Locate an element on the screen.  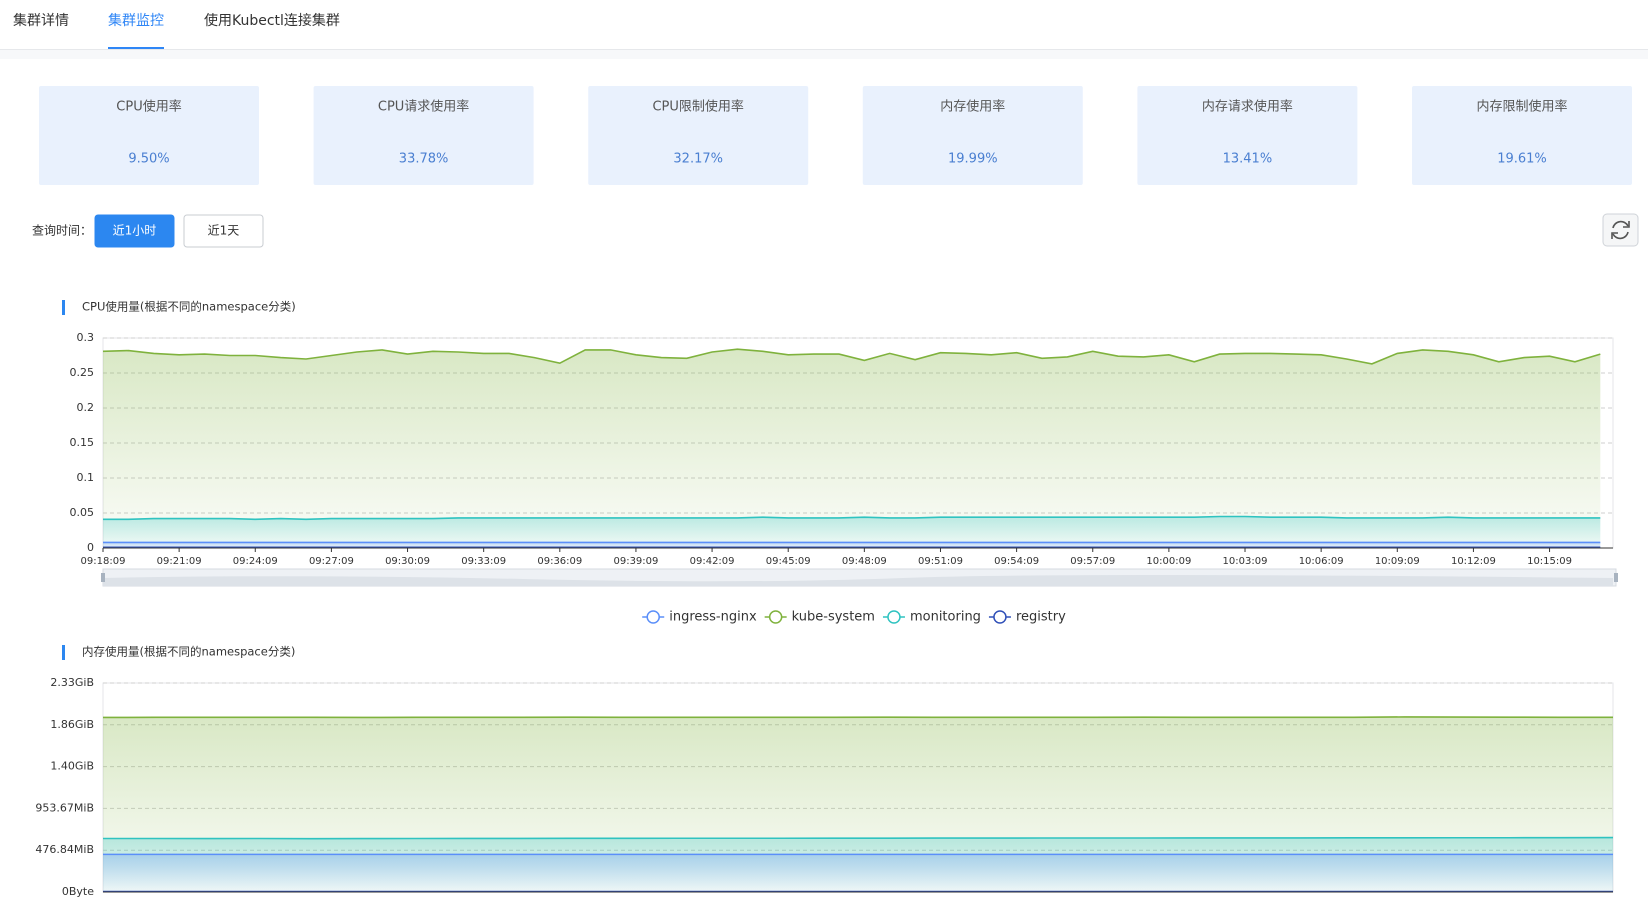
y-tick-label: 1.86GiB is located at coordinates (72, 724).